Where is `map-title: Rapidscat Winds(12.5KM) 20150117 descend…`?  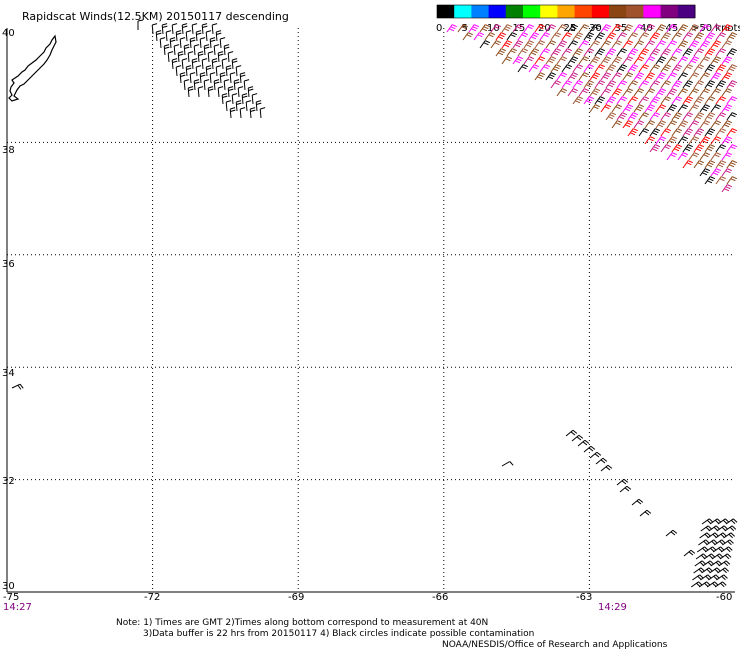 map-title: Rapidscat Winds(12.5KM) 20150117 descend… is located at coordinates (155, 16).